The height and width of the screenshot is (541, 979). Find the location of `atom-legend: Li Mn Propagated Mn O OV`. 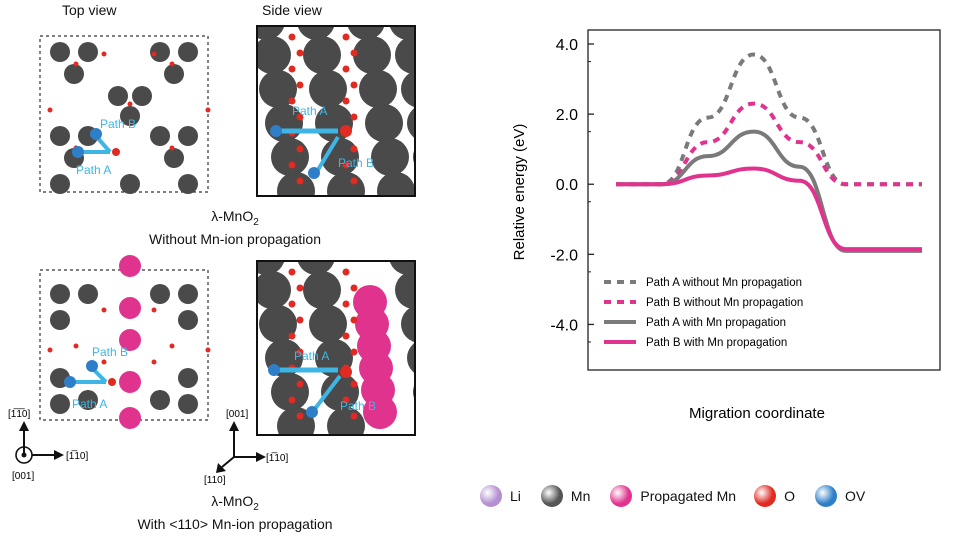

atom-legend: Li Mn Propagated Mn O OV is located at coordinates (720, 500).